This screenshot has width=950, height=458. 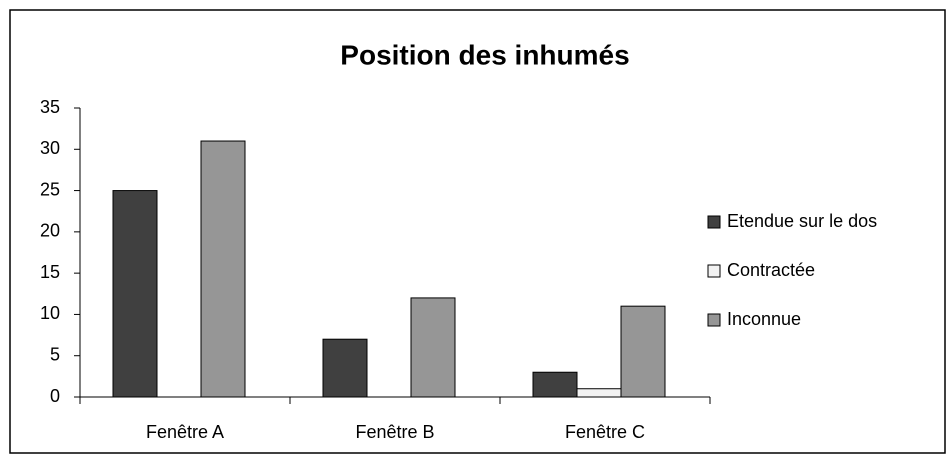 What do you see at coordinates (55, 354) in the screenshot?
I see `y-tick-label: 5` at bounding box center [55, 354].